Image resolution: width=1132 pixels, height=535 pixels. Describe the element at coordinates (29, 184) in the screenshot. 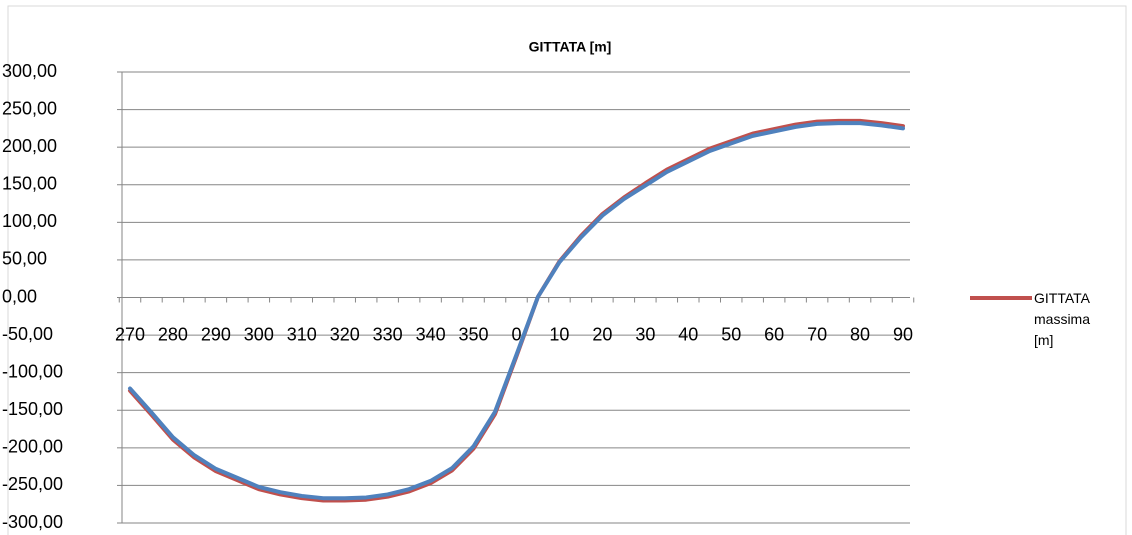

I see `y-tick-label: 150,00` at that location.